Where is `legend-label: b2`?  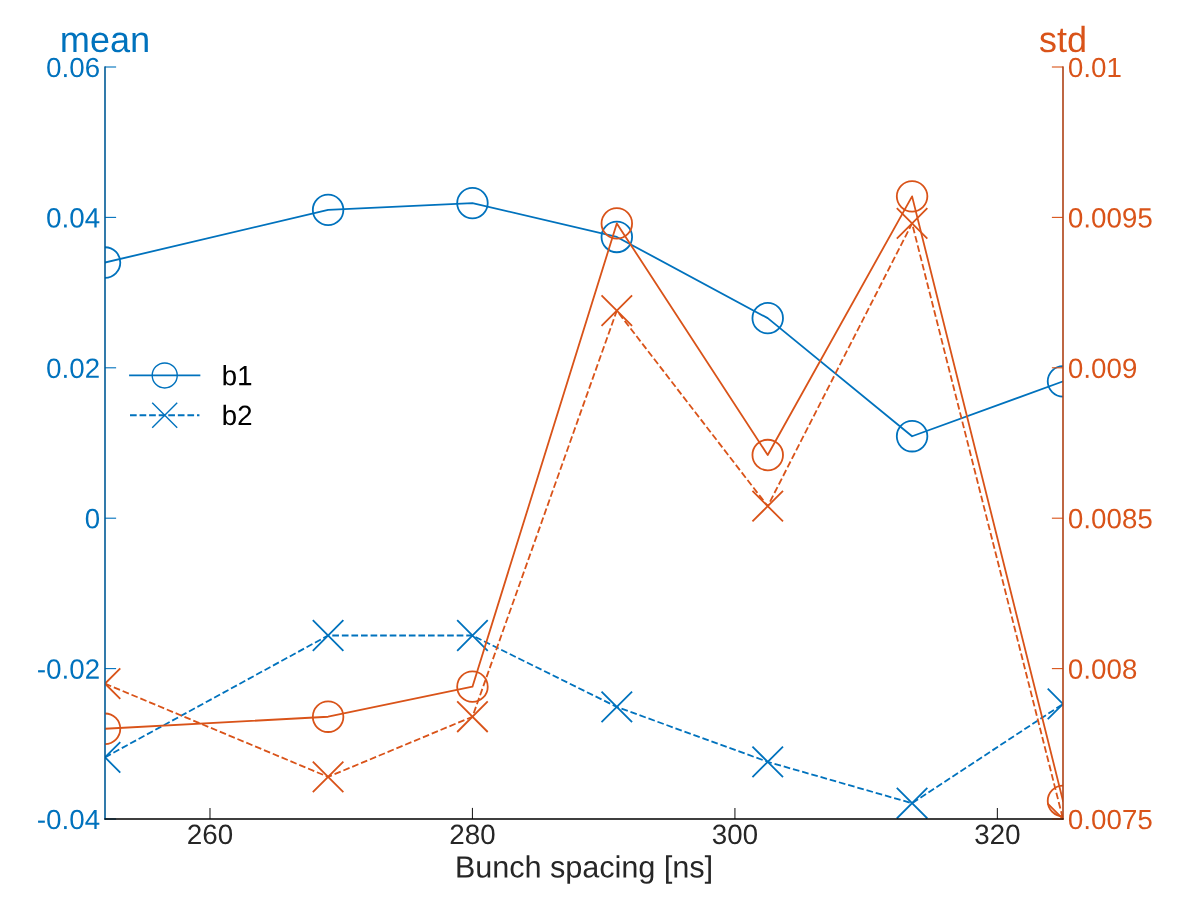
legend-label: b2 is located at coordinates (237, 415).